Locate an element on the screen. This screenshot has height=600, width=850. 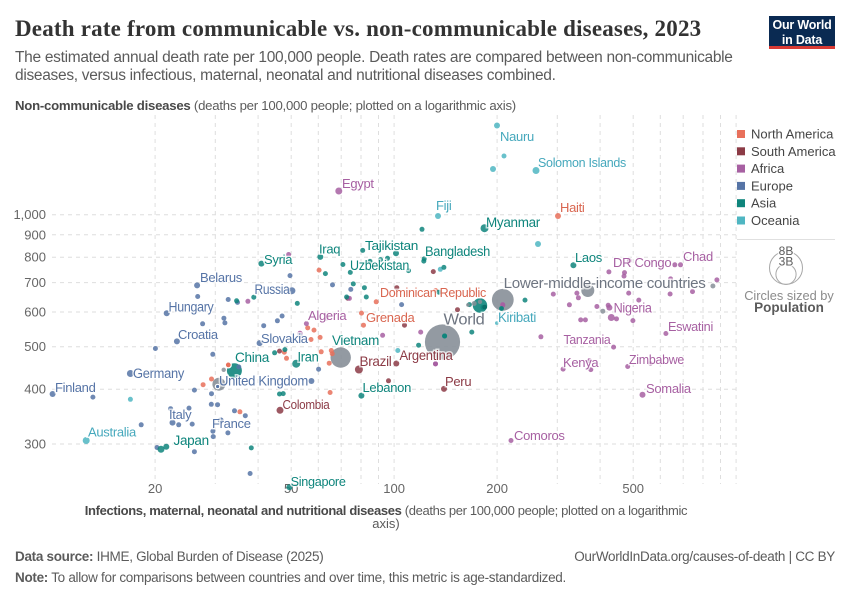
svg-text: Myanmar is located at coordinates (513, 222).